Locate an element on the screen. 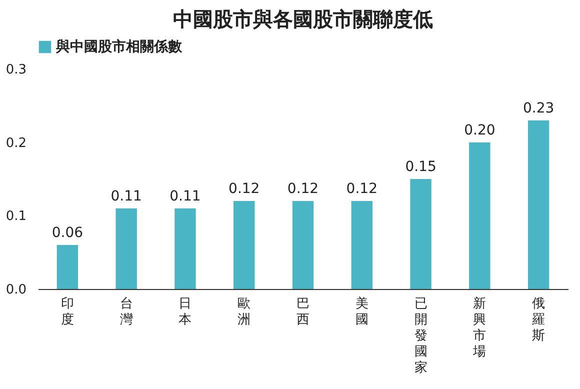 This screenshot has height=389, width=580. y-tick-label: 0.3 is located at coordinates (16, 70).